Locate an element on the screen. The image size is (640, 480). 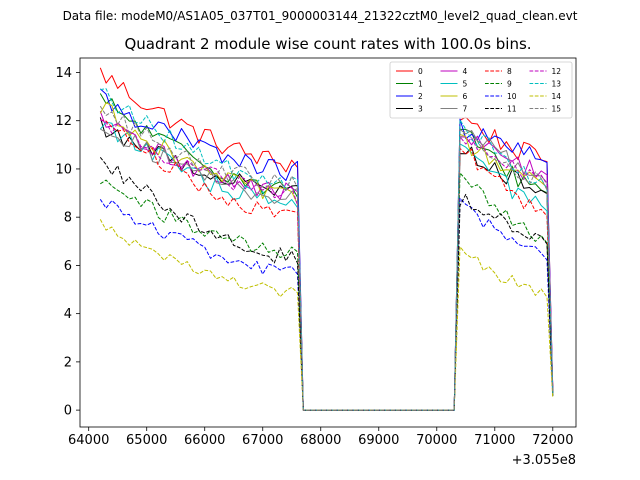
legend-label-13: 13 is located at coordinates (557, 83).